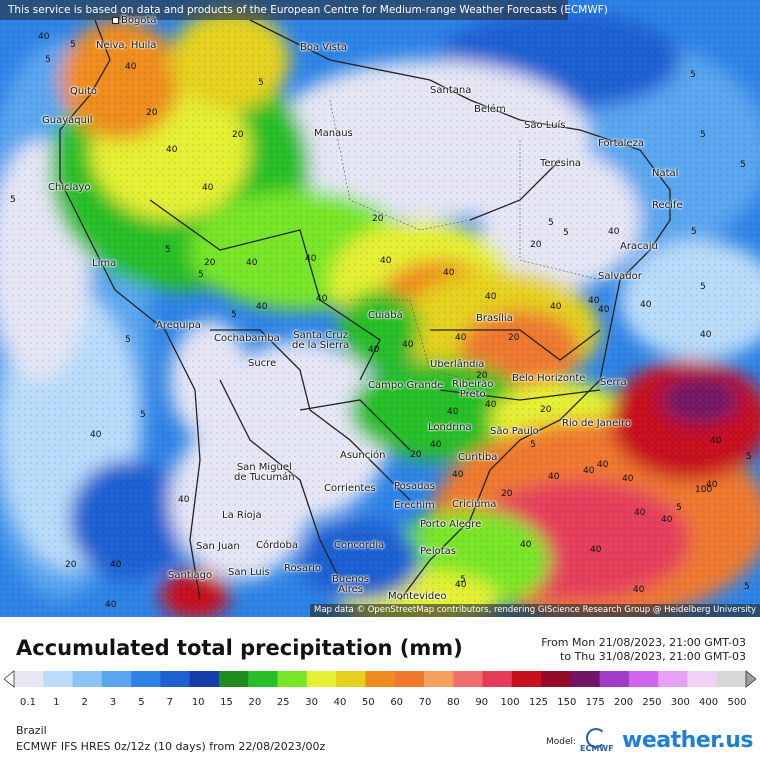  What do you see at coordinates (567, 702) in the screenshot?
I see `scale-tick-label: 150` at bounding box center [567, 702].